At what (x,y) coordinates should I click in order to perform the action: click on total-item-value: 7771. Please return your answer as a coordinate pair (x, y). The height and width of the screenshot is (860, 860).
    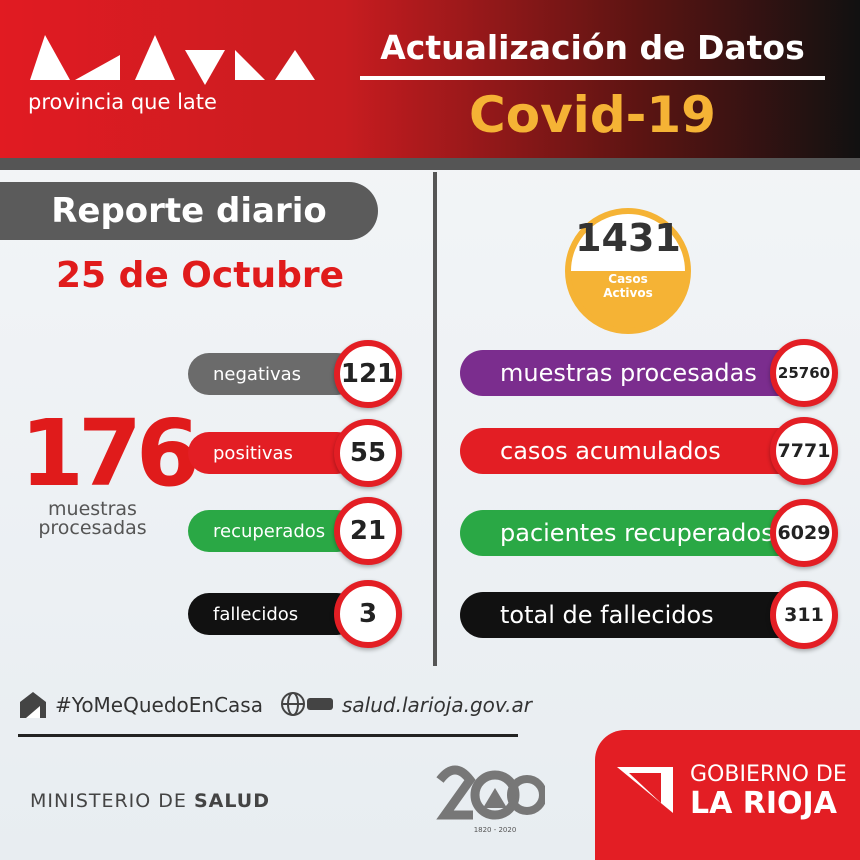
    Looking at the image, I should click on (804, 451).